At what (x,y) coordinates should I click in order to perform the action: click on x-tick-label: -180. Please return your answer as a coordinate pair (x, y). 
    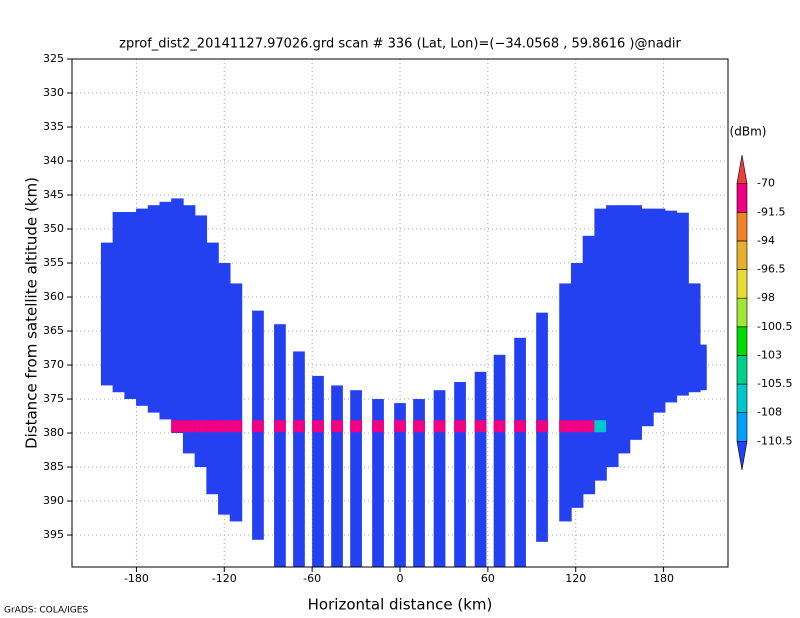
    Looking at the image, I should click on (136, 578).